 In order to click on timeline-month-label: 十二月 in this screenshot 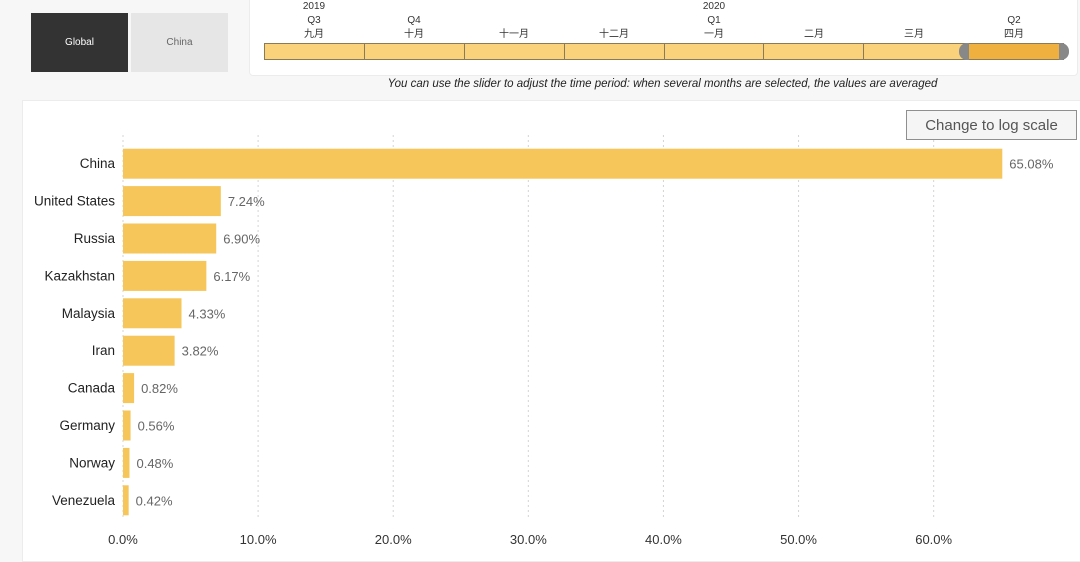, I will do `click(614, 34)`.